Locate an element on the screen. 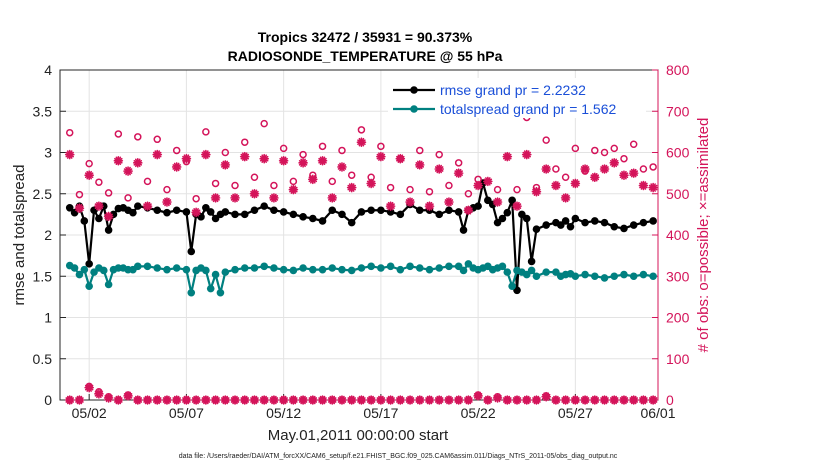  x-tick-label: 05/27 is located at coordinates (575, 413).